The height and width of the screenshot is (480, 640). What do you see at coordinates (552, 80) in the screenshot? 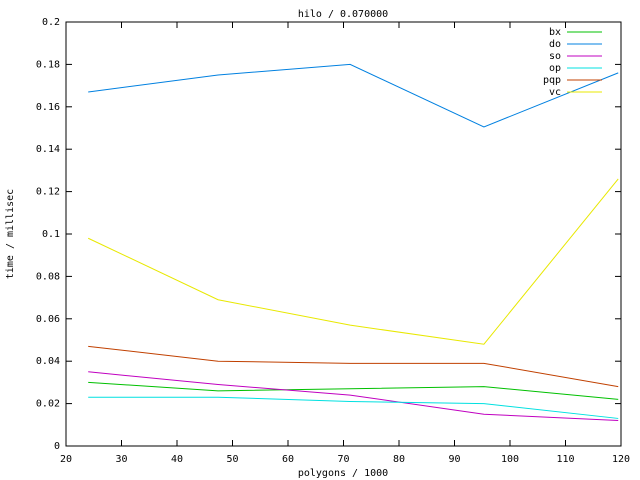
I see `legend-label: pqp` at bounding box center [552, 80].